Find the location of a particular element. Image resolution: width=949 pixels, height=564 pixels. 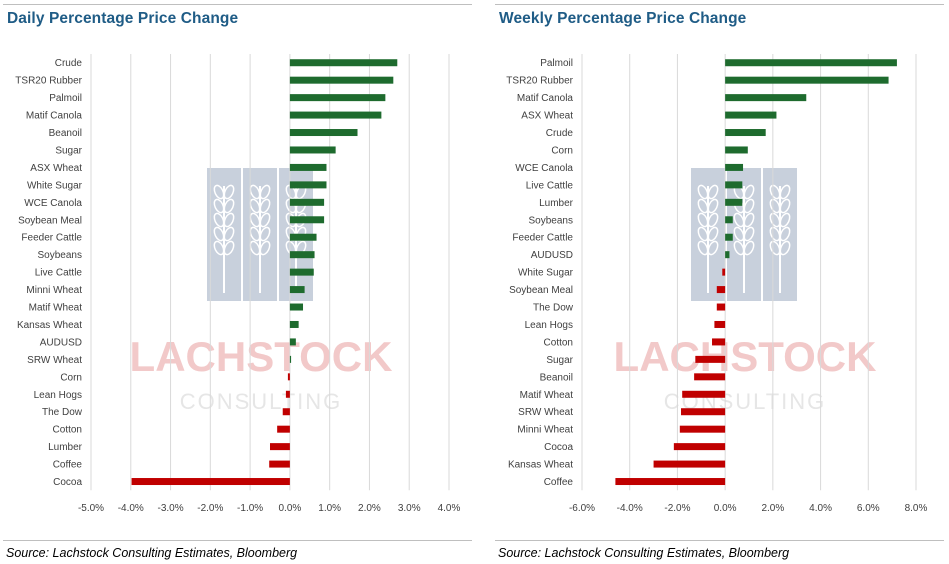

chart-title: Weekly Percentage Price Change is located at coordinates (623, 18).